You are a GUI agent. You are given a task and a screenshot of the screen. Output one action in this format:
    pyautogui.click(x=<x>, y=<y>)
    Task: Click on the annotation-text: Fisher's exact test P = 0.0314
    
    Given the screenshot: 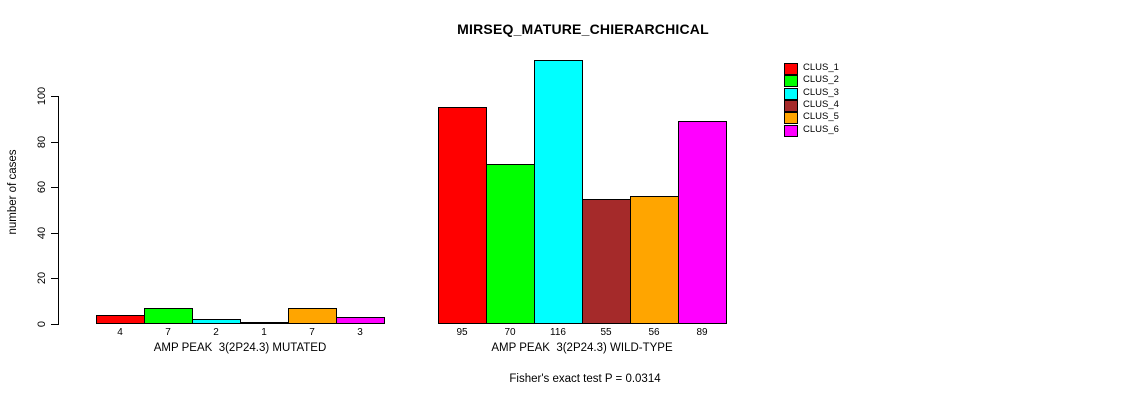 What is the action you would take?
    pyautogui.click(x=585, y=379)
    